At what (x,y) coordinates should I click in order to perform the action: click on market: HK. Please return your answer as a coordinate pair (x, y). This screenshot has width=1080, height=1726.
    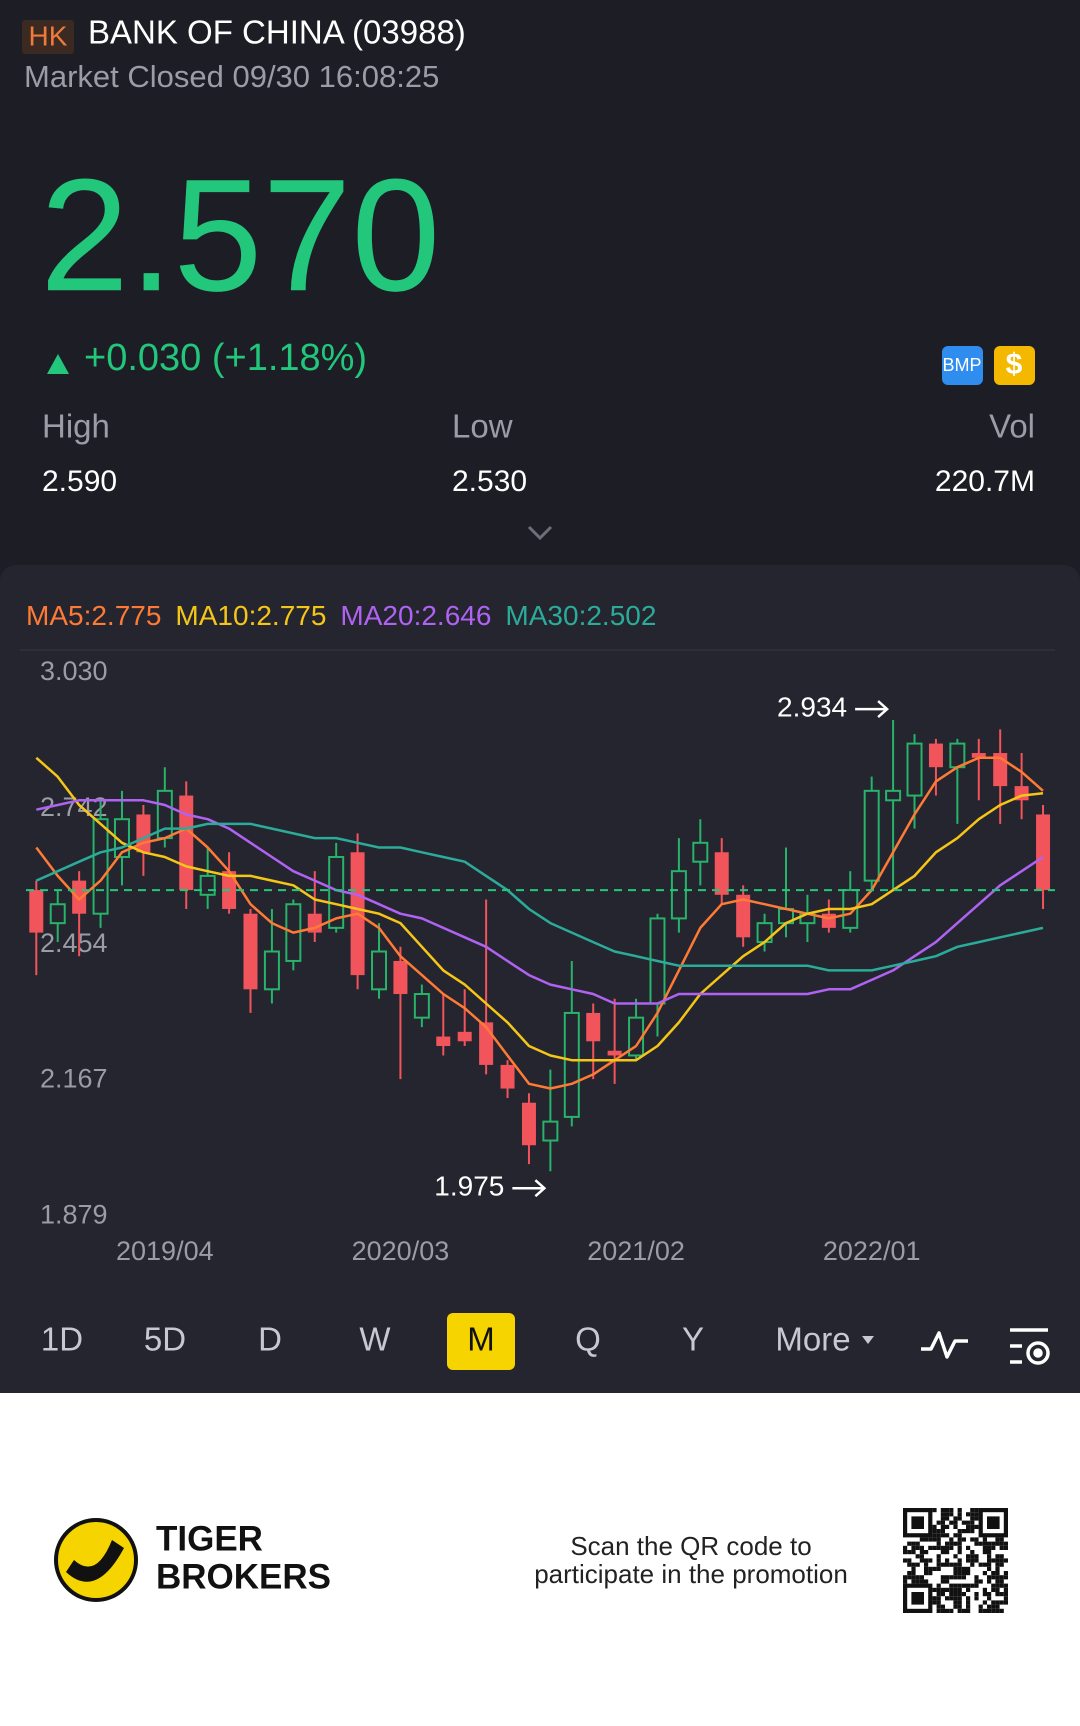
    Looking at the image, I should click on (48, 35).